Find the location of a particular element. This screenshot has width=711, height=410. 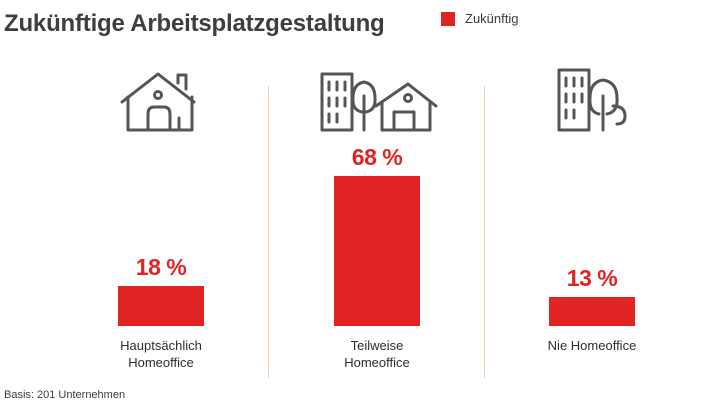

category-label-line: Hauptsächlich is located at coordinates (161, 345).